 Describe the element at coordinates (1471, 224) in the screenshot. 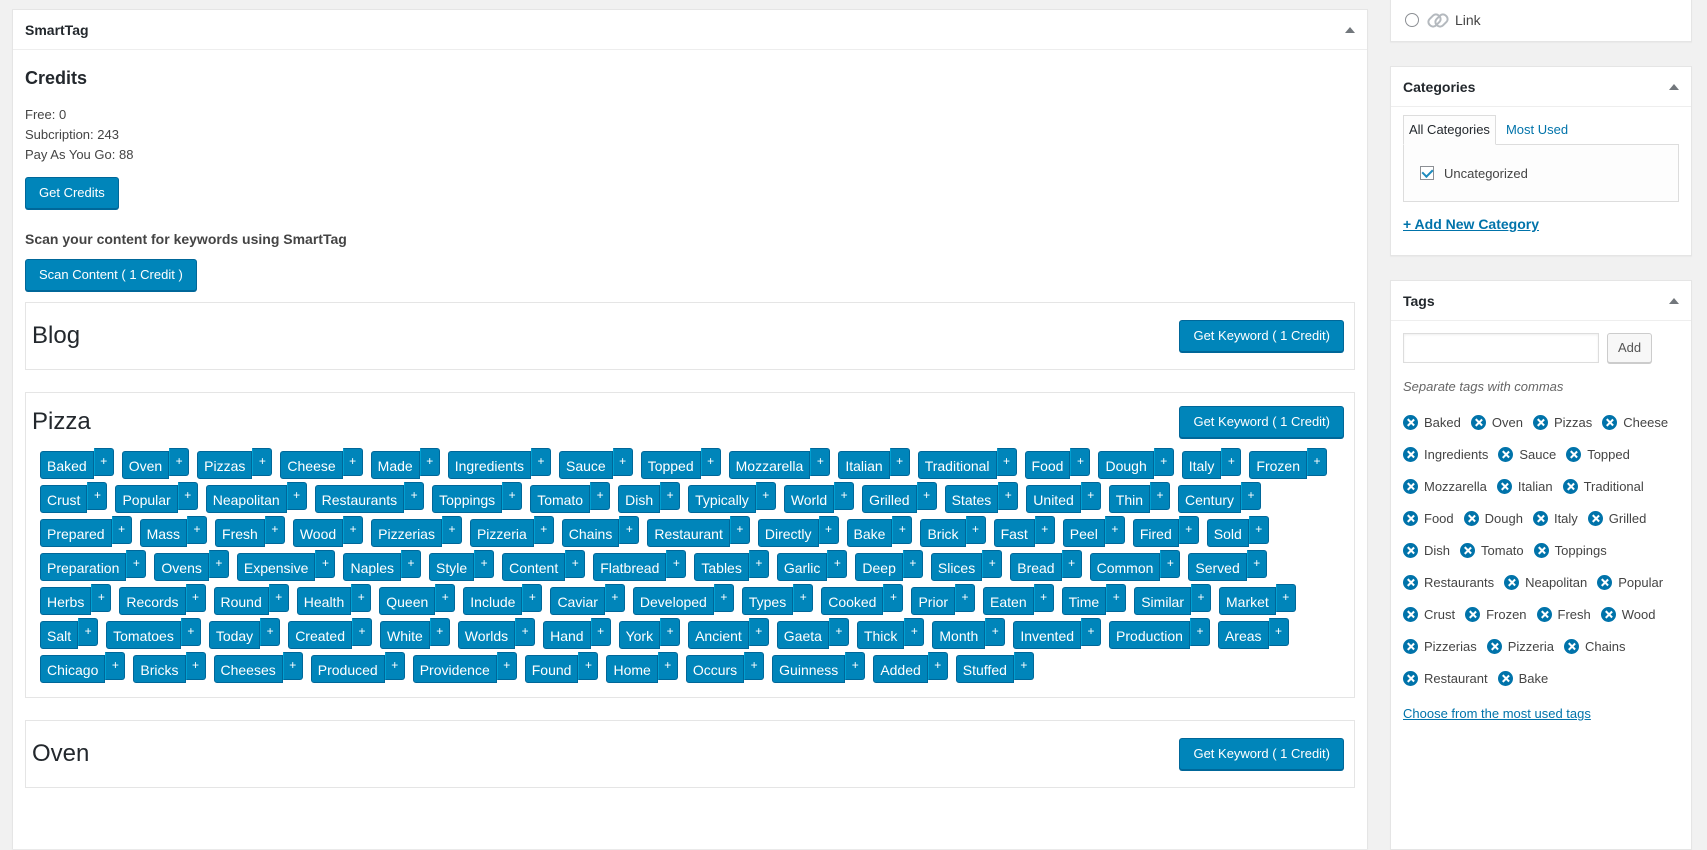

I see `add-new-category-link: + Add New Category` at that location.